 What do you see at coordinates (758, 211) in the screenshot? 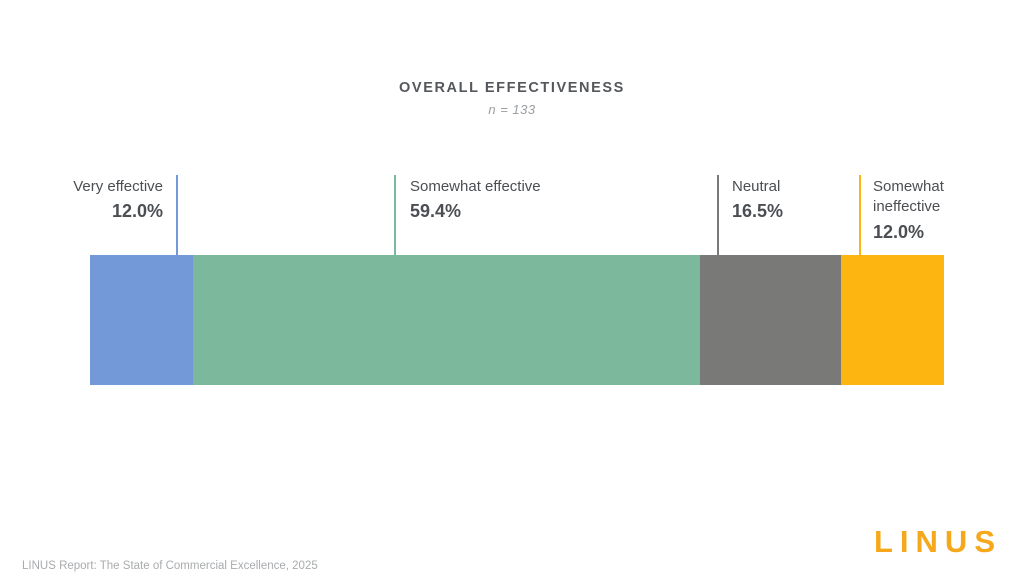
I see `value-label: 16.5%` at bounding box center [758, 211].